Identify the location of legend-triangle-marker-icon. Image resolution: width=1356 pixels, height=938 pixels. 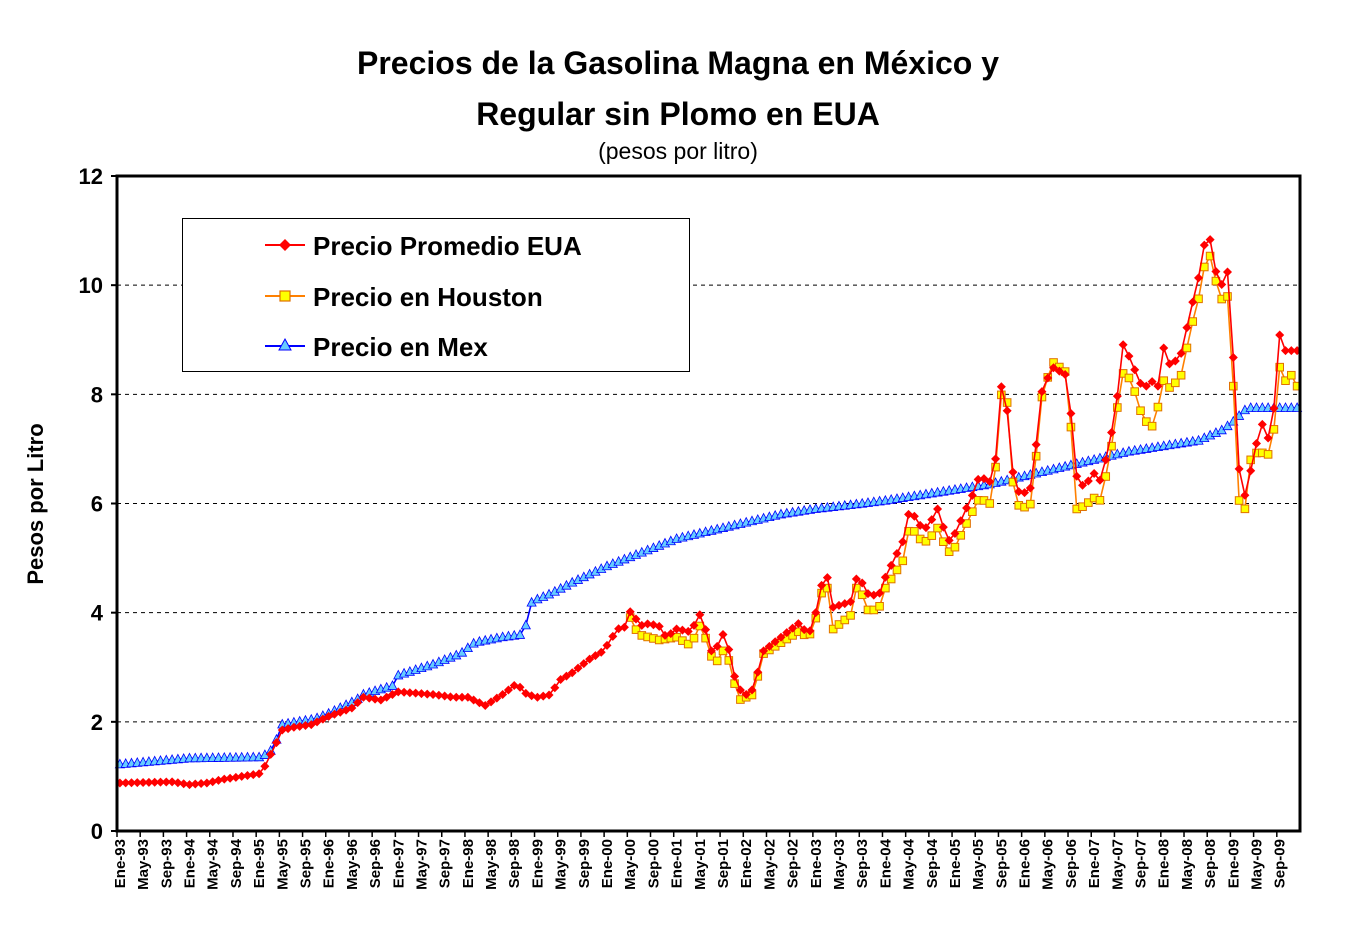
(285, 344).